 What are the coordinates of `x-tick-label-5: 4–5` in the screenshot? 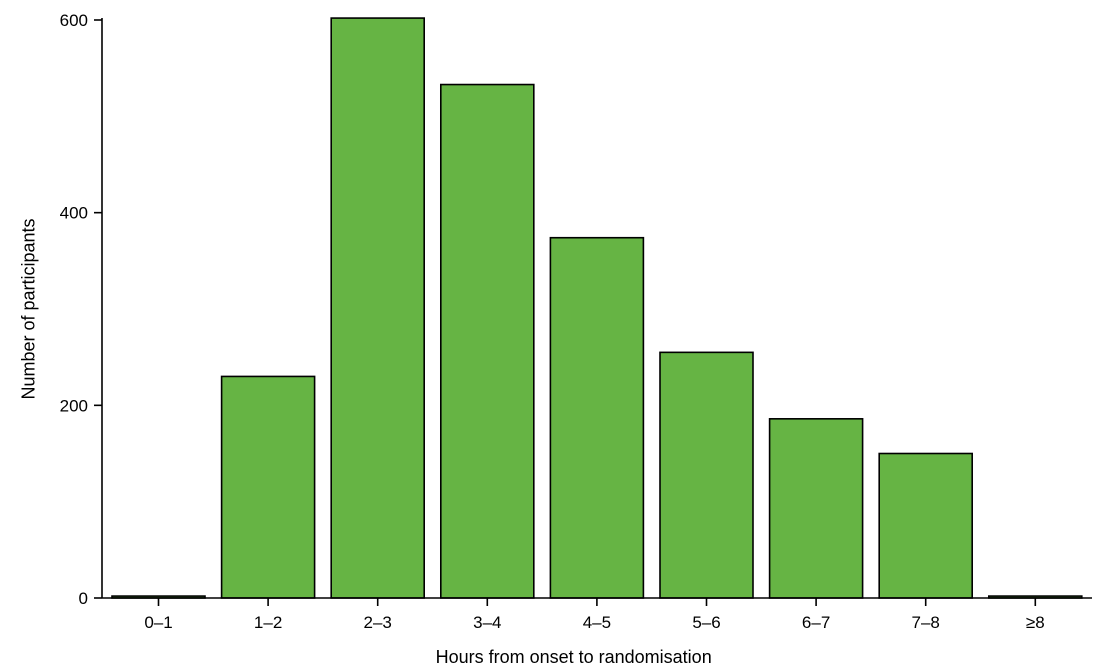 It's located at (597, 622).